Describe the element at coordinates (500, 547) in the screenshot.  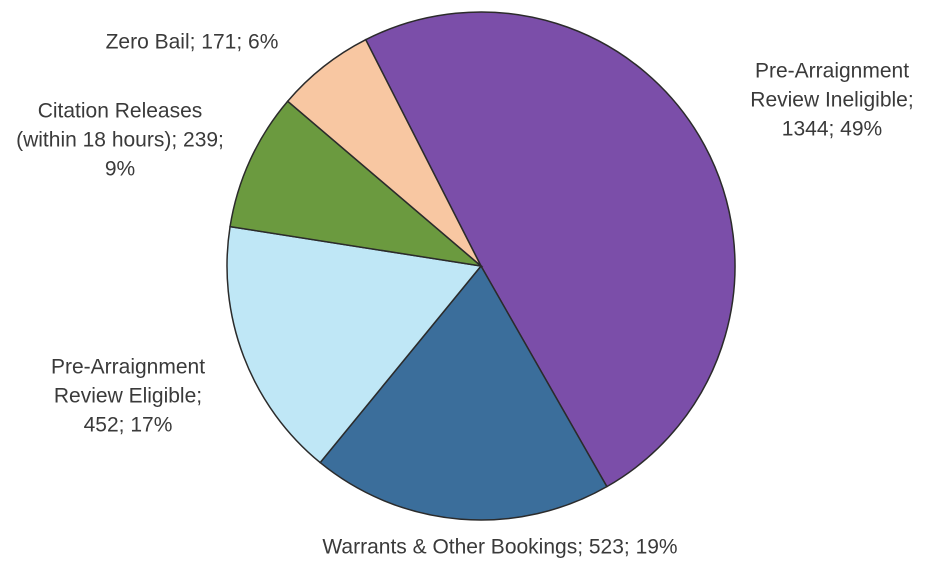
I see `data-label: Warrants & Other Bookings; 523; 19%` at that location.